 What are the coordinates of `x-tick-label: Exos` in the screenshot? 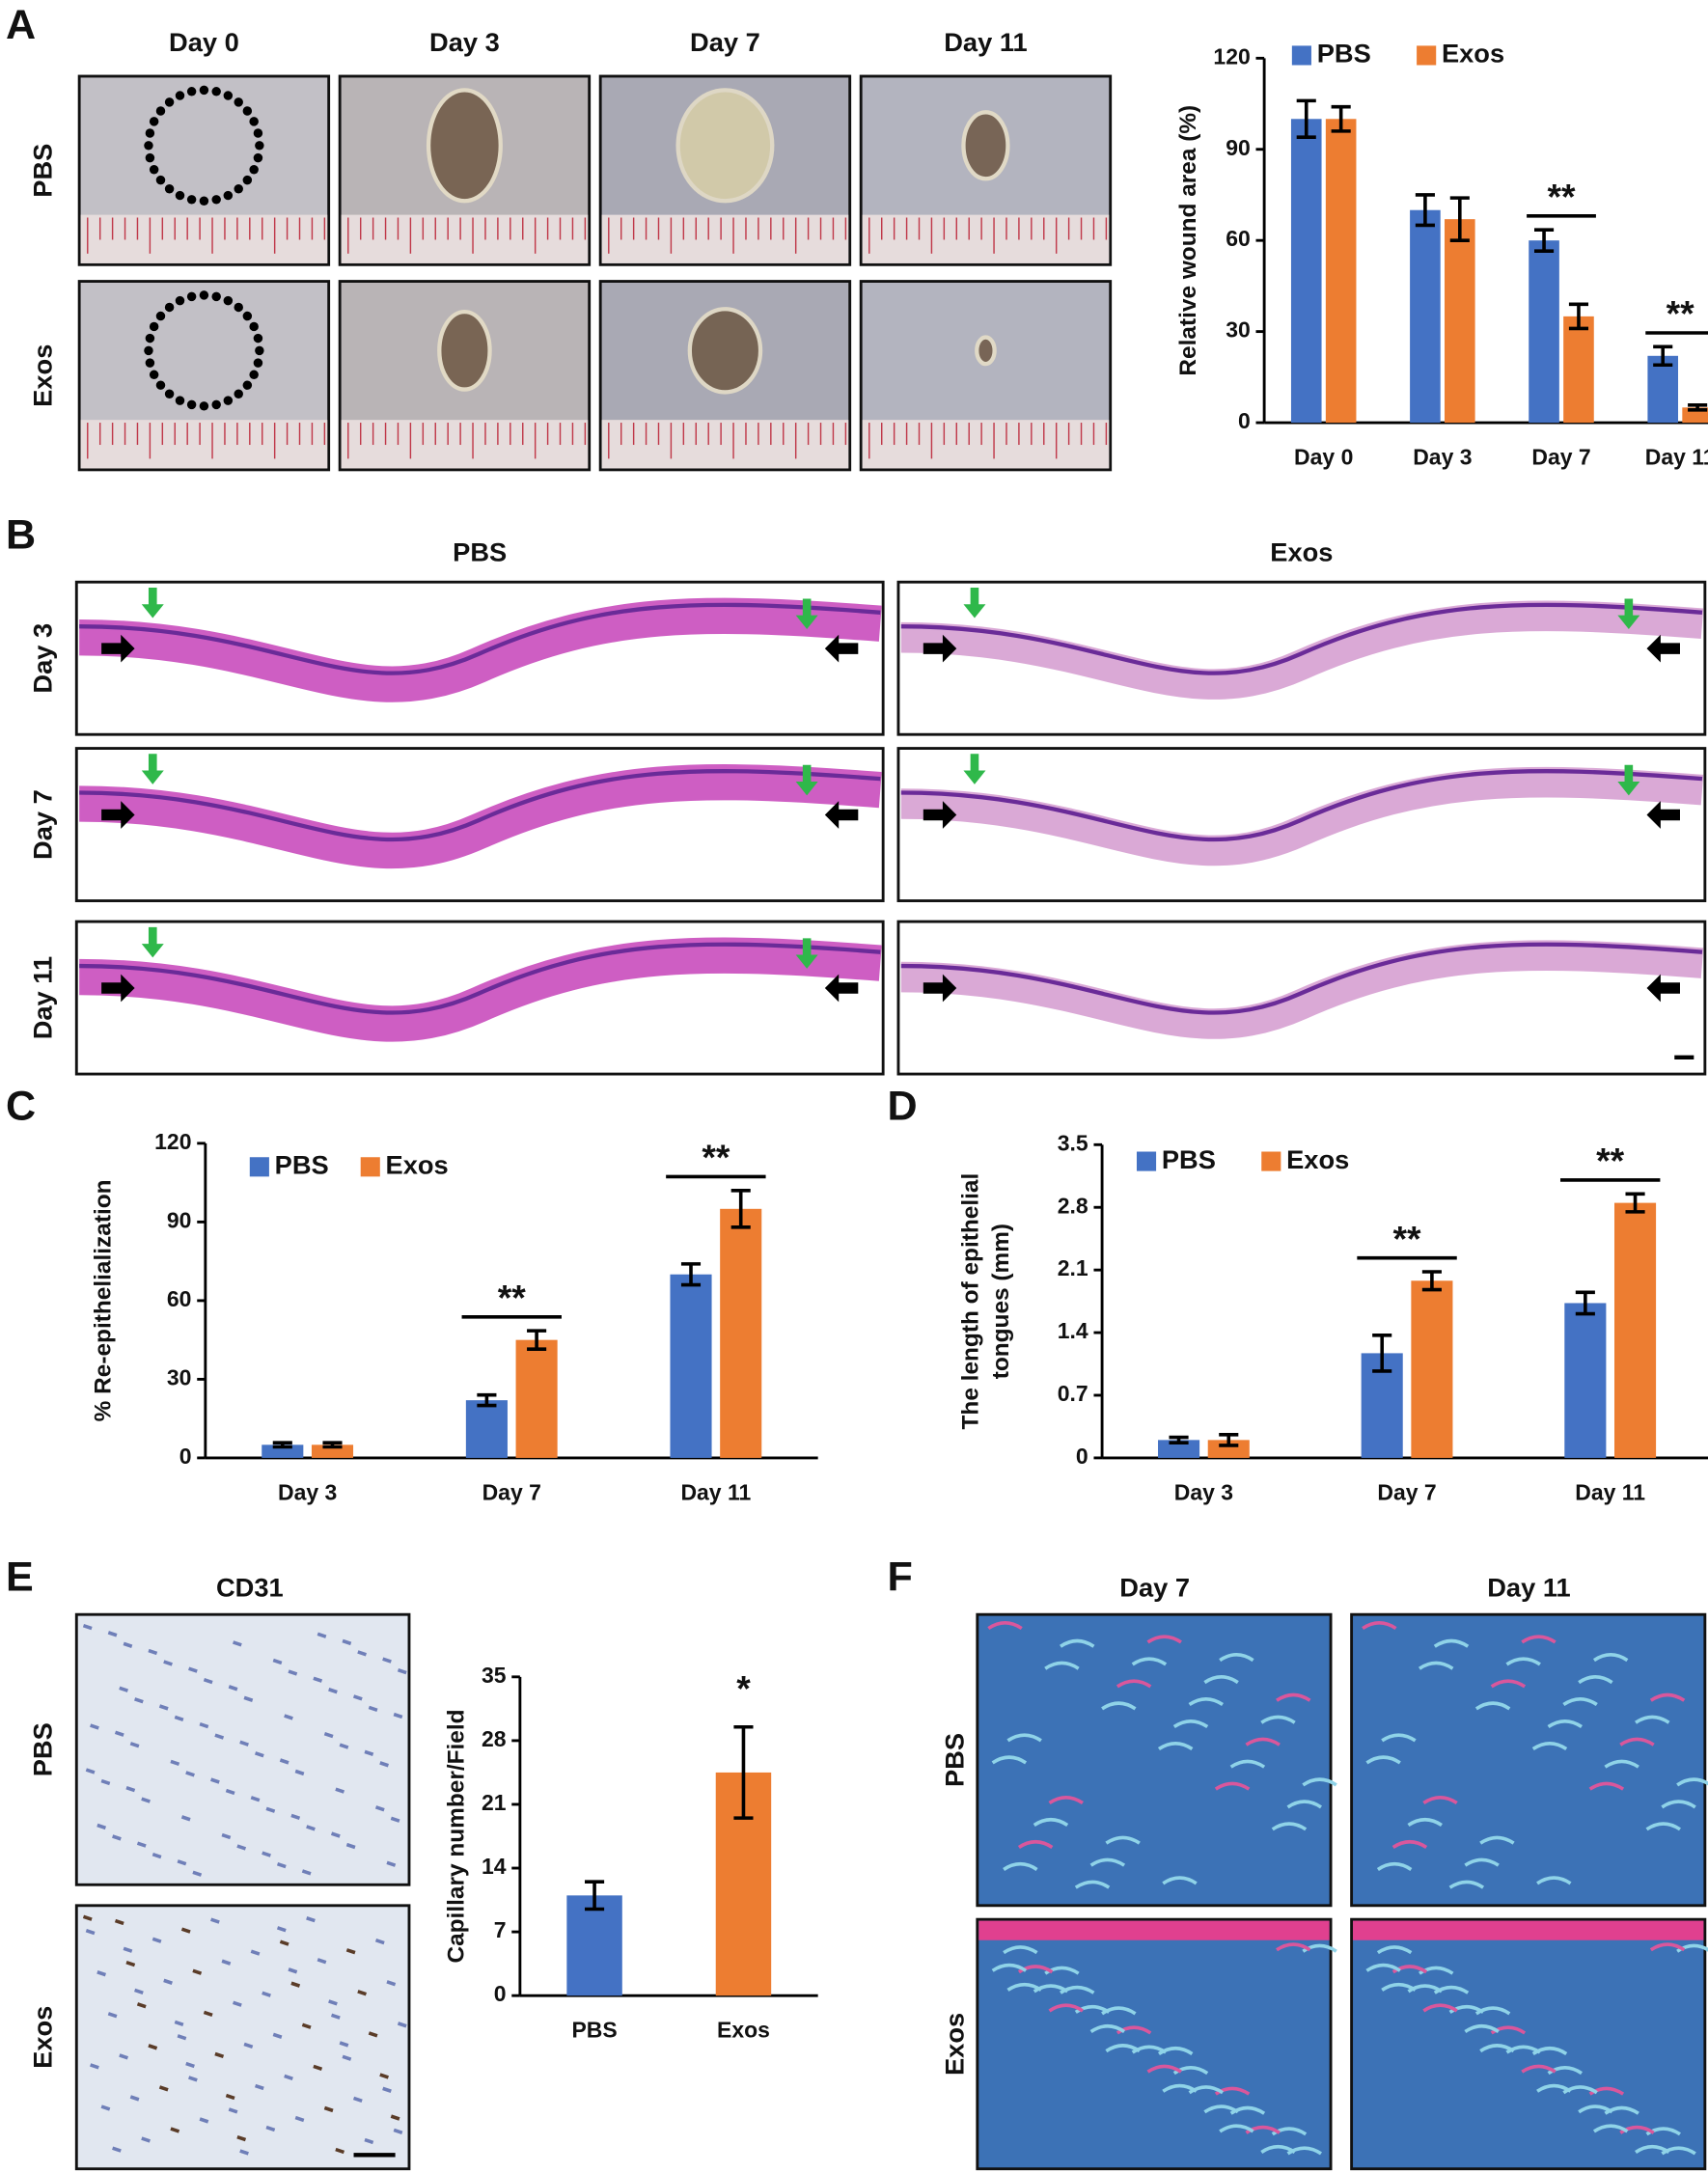 It's located at (743, 2031).